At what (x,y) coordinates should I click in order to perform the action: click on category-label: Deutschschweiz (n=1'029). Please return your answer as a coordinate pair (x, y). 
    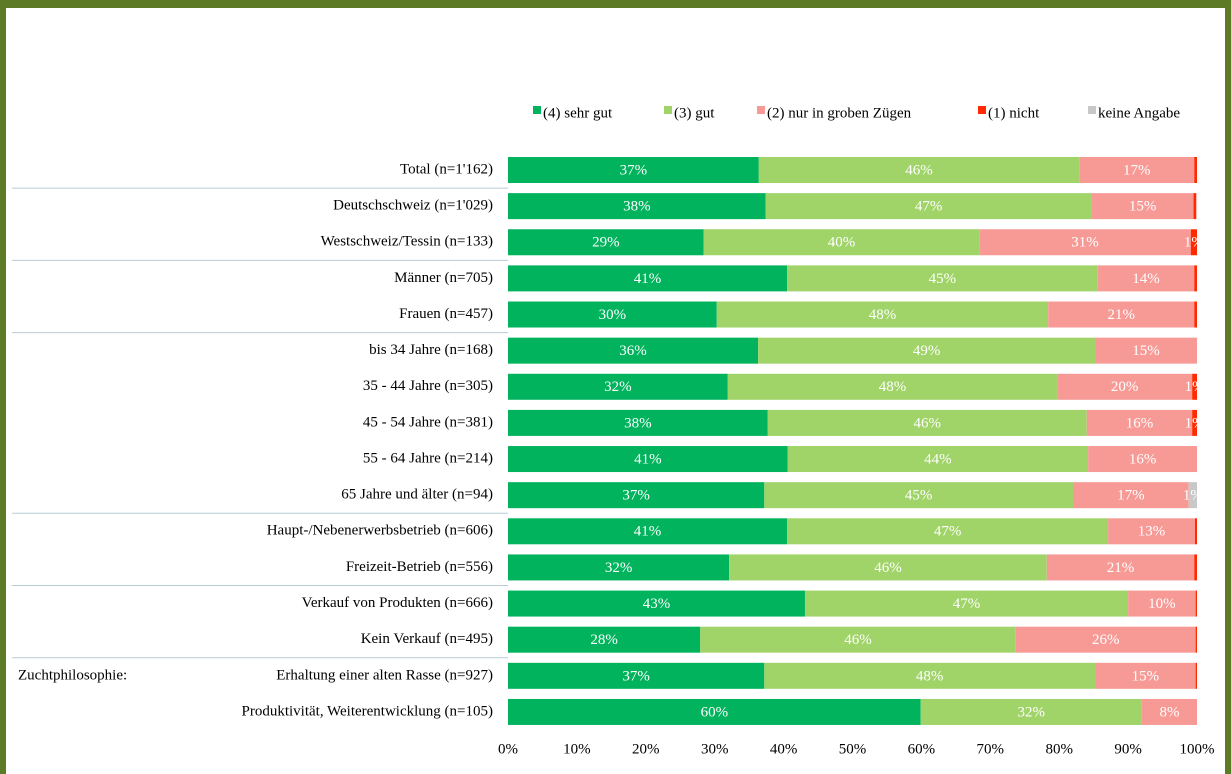
    Looking at the image, I should click on (413, 206).